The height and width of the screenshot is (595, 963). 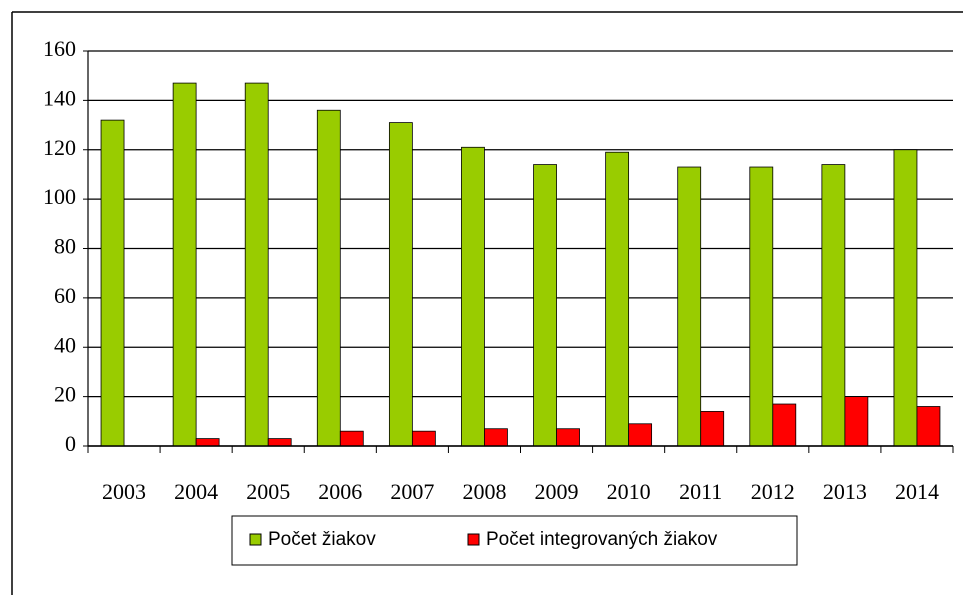 What do you see at coordinates (412, 491) in the screenshot?
I see `x-tick-label: 2007` at bounding box center [412, 491].